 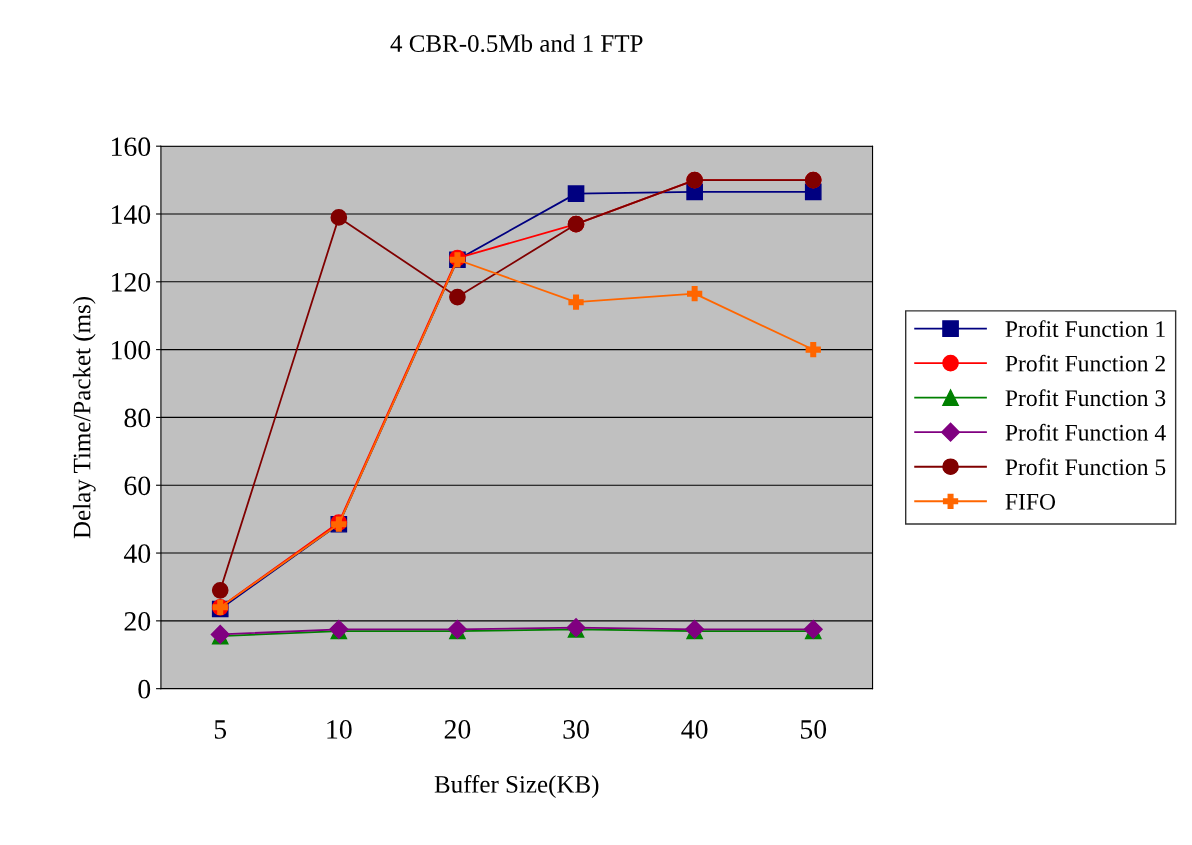 What do you see at coordinates (516, 786) in the screenshot?
I see `x-axis-title: Buffer Size(KB)` at bounding box center [516, 786].